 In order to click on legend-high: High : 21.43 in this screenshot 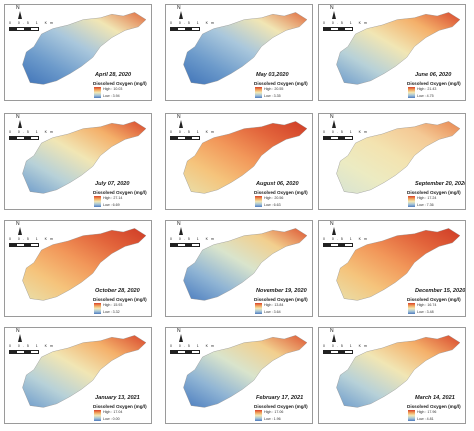, I will do `click(427, 89)`.